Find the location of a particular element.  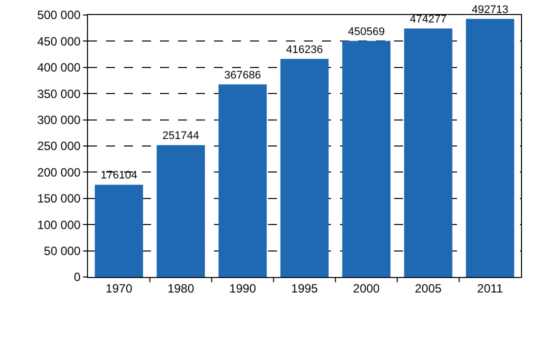

x-tick-label: 1970 is located at coordinates (119, 288).